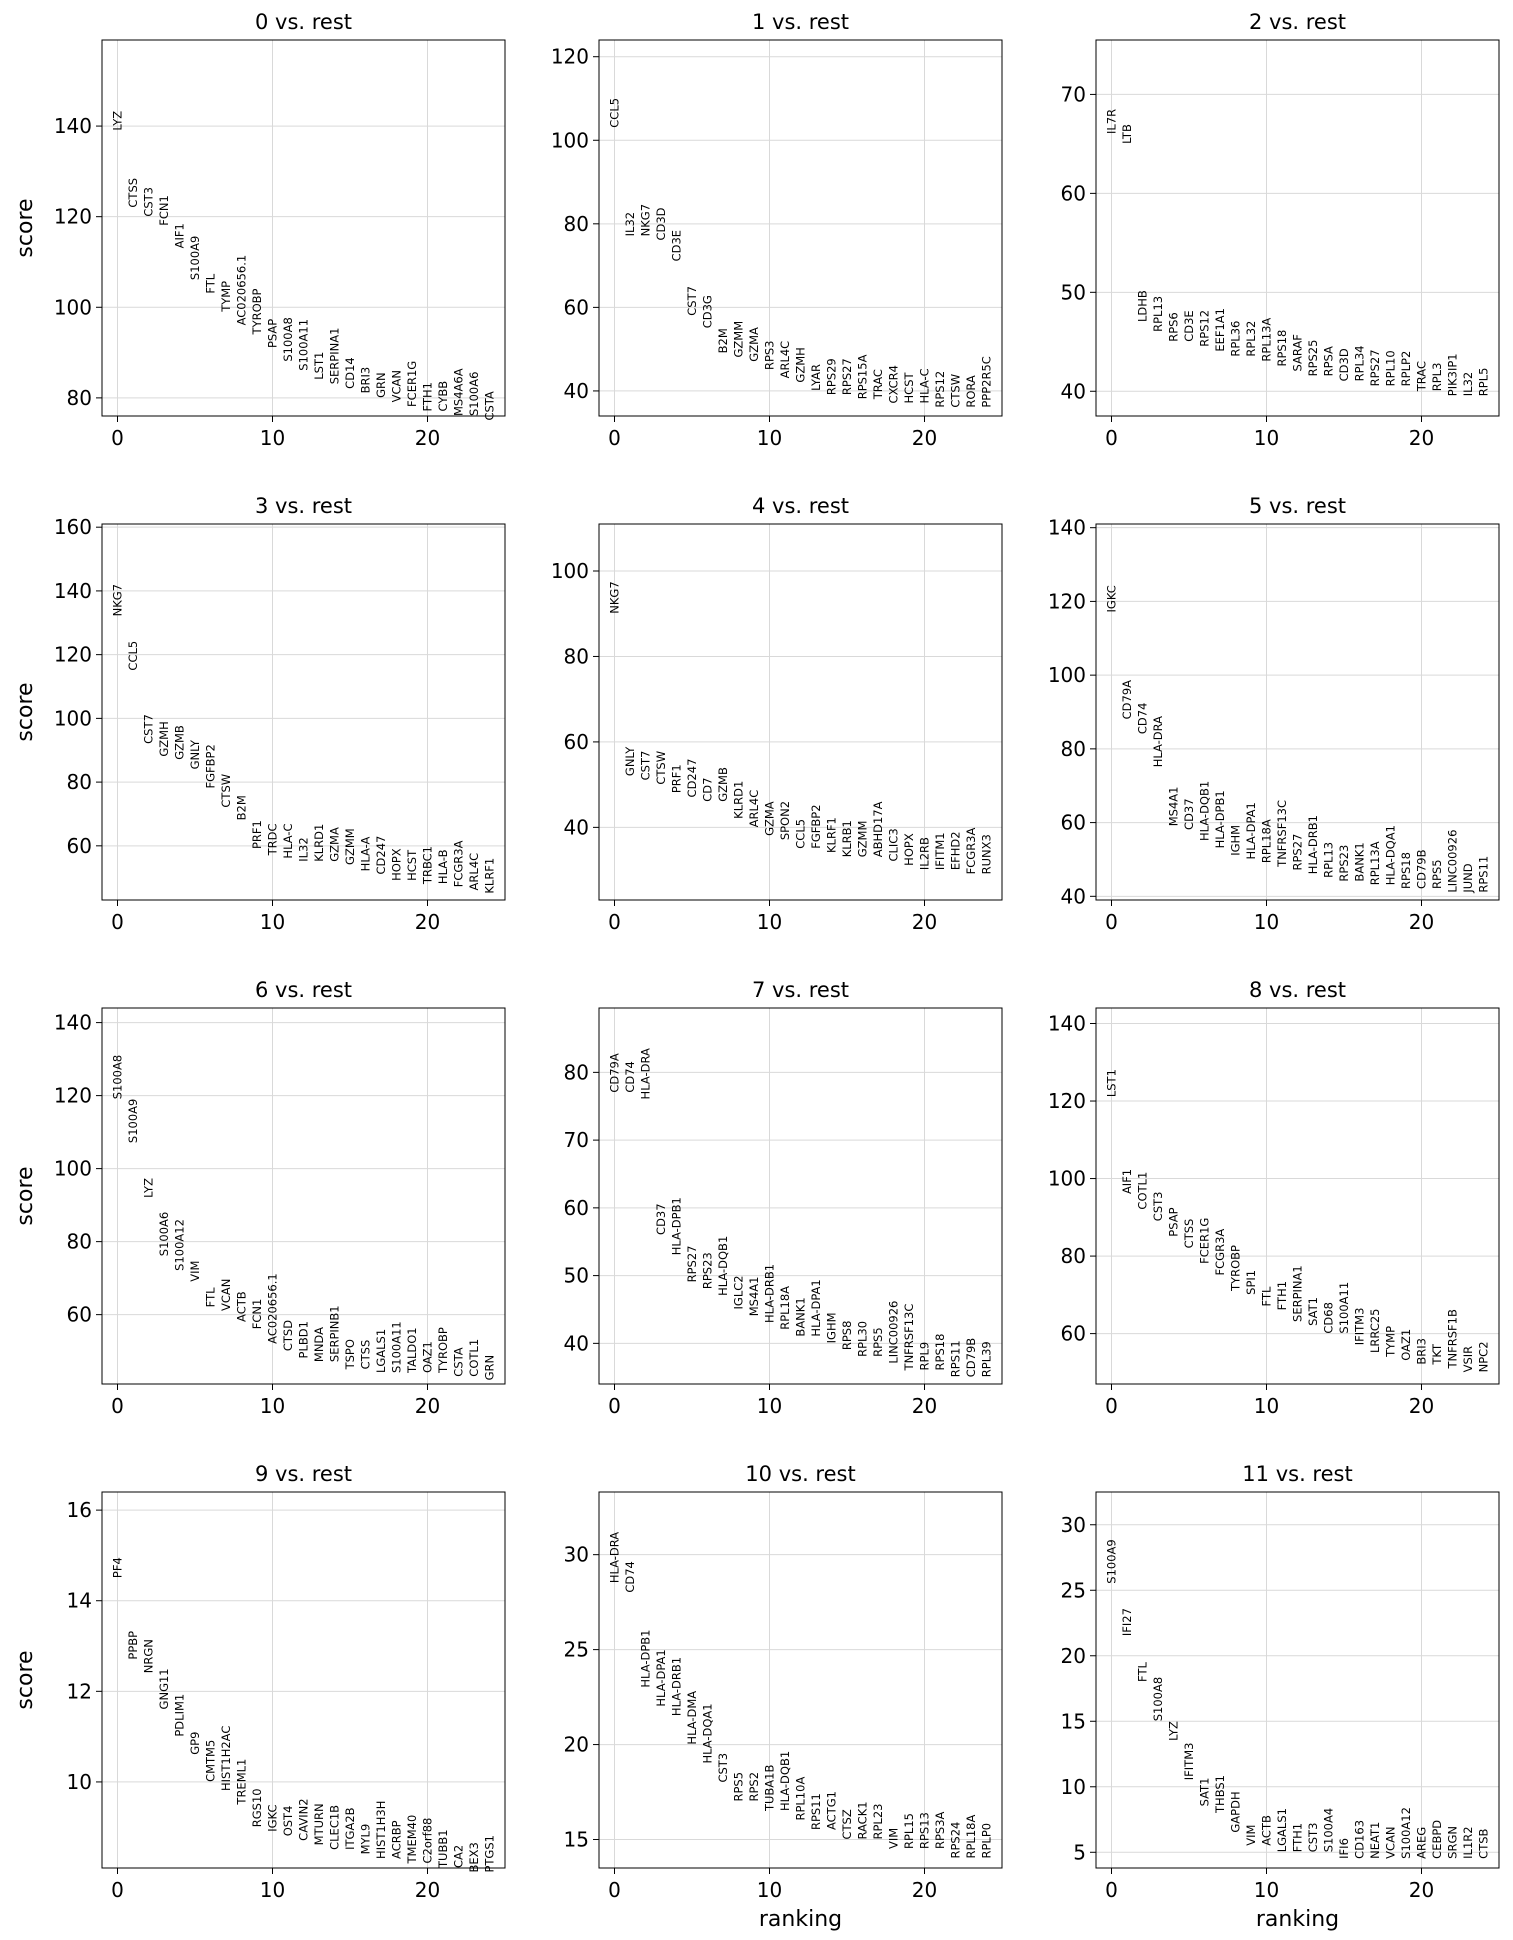  I want to click on gene-label: RPLP2, so click(1406, 369).